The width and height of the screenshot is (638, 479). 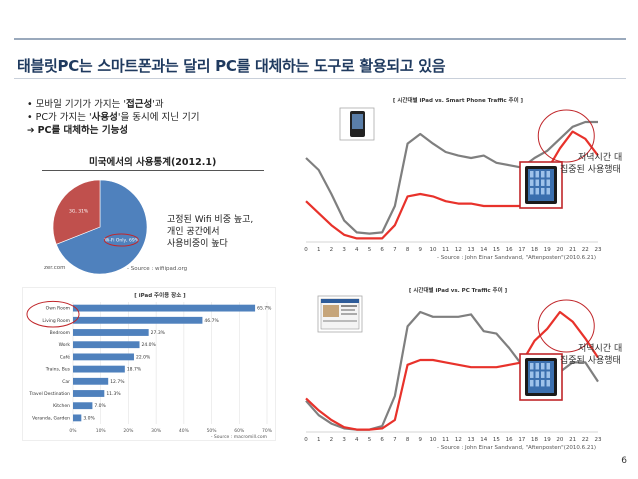 I want to click on x-tick-label: 23, so click(x=598, y=440).